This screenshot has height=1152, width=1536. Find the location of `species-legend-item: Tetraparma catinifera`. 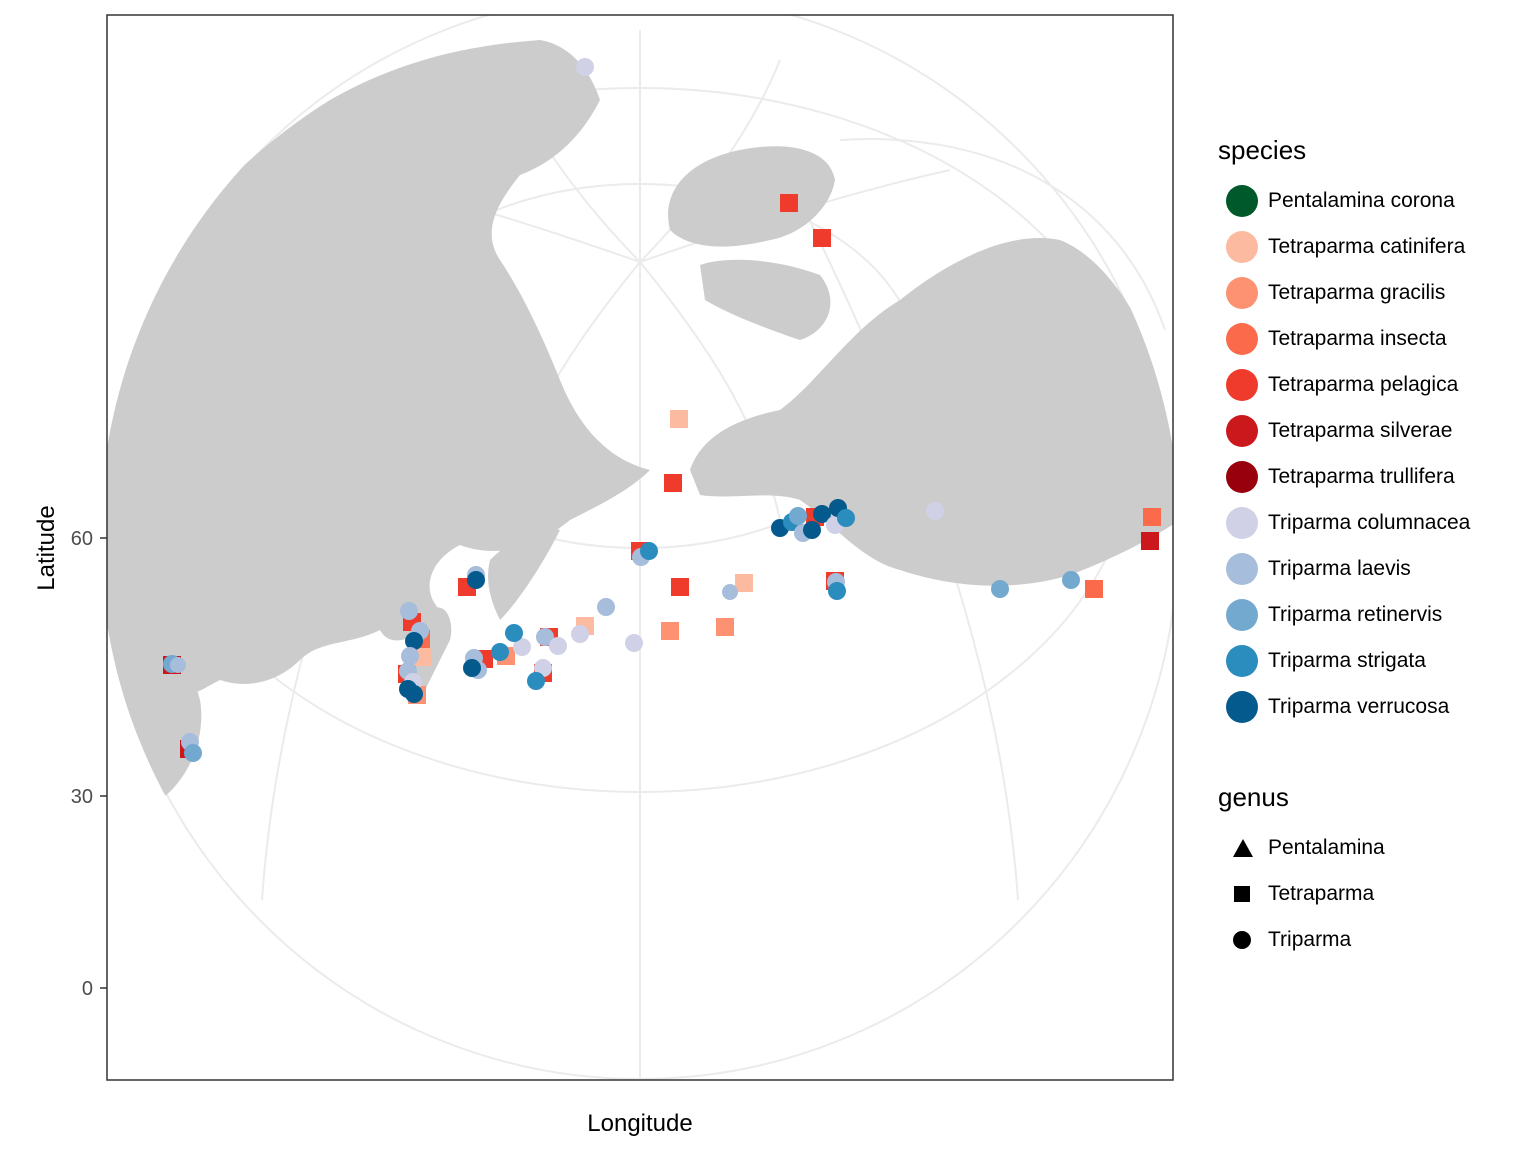

species-legend-item: Tetraparma catinifera is located at coordinates (1344, 247).